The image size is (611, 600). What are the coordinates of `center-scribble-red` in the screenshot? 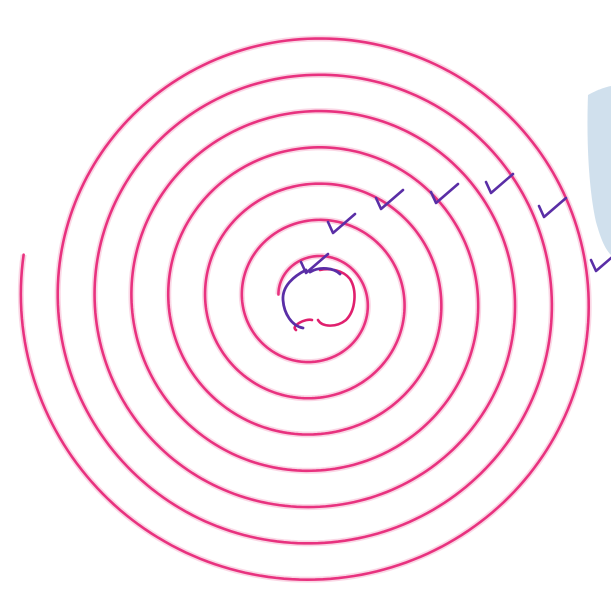 It's located at (324, 299).